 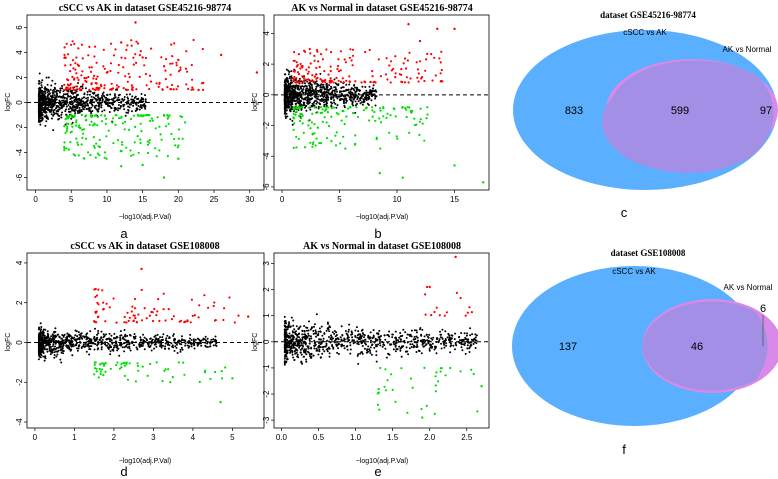 I want to click on x-tick-label: 3, so click(x=153, y=437).